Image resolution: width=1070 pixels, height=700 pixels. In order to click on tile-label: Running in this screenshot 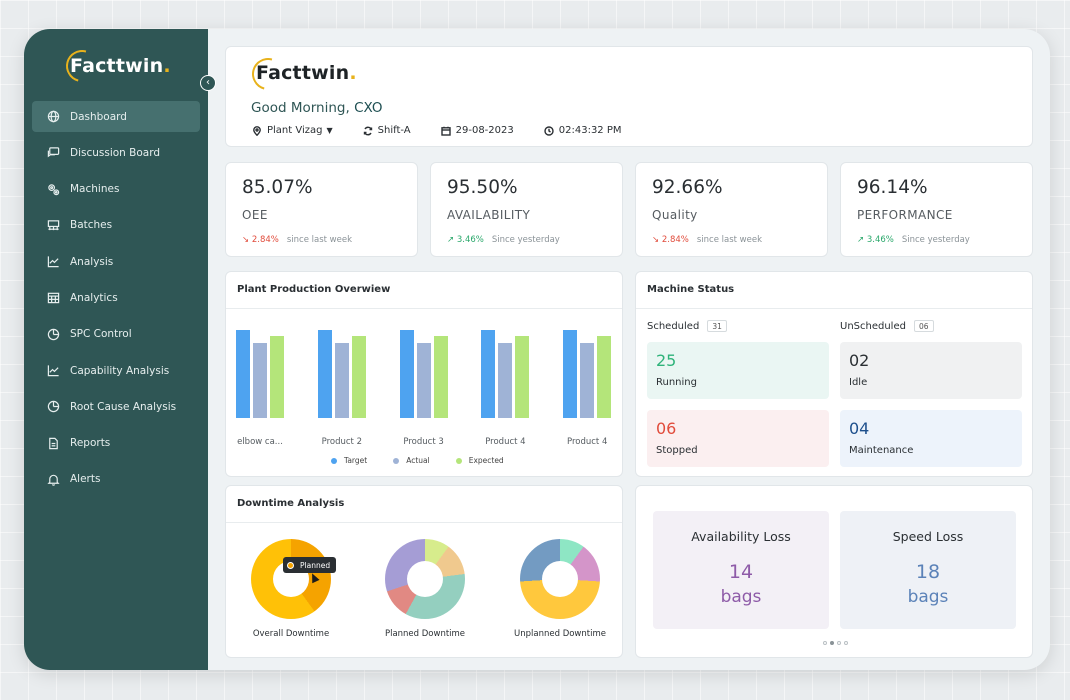, I will do `click(676, 382)`.